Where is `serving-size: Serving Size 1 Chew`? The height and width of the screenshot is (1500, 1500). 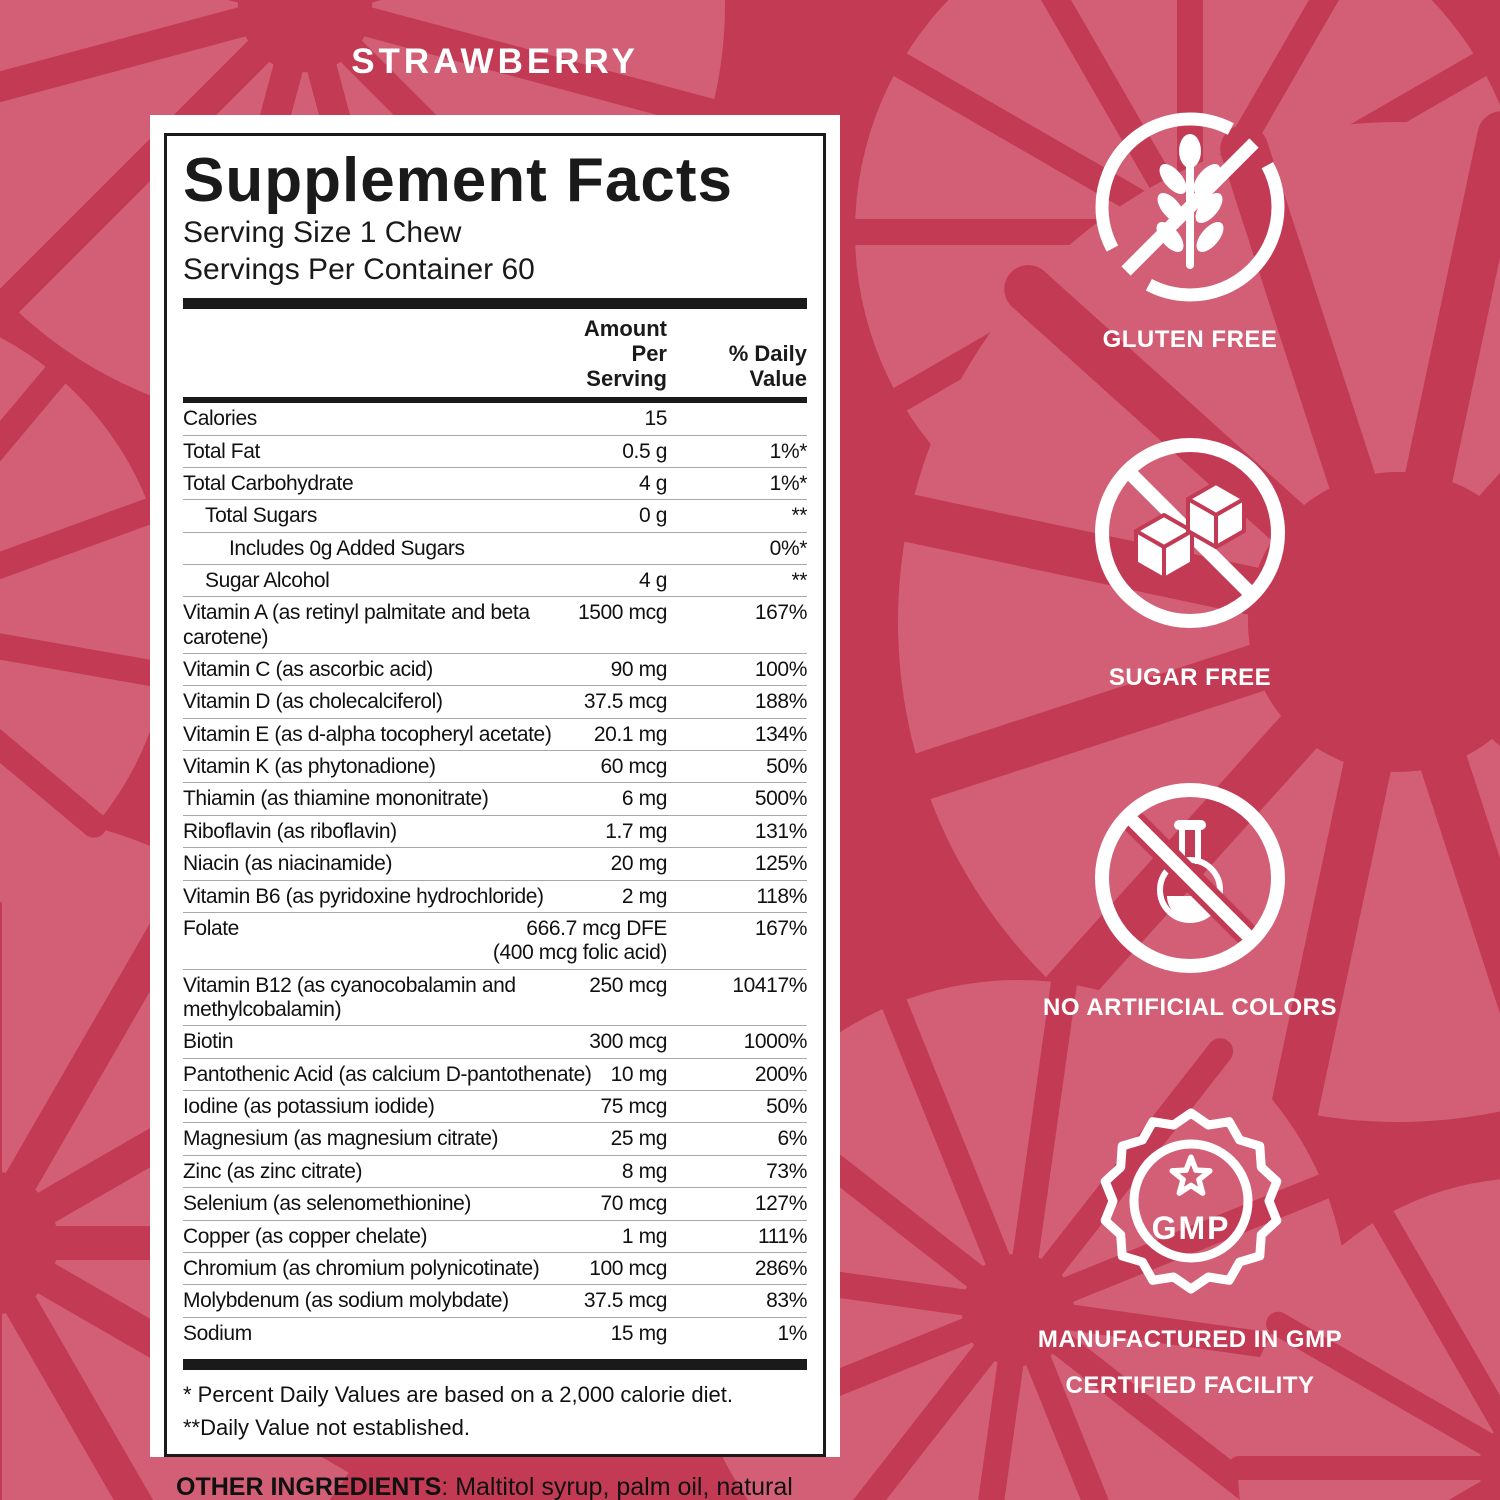 serving-size: Serving Size 1 Chew is located at coordinates (322, 233).